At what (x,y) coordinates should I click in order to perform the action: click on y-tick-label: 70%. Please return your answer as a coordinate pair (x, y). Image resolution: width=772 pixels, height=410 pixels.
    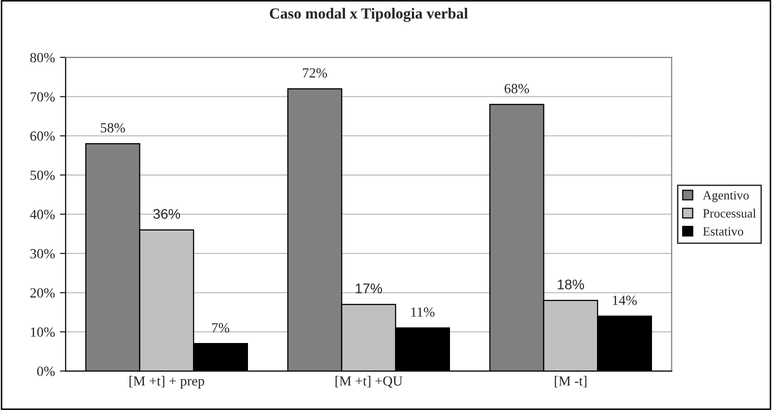
    Looking at the image, I should click on (42, 97).